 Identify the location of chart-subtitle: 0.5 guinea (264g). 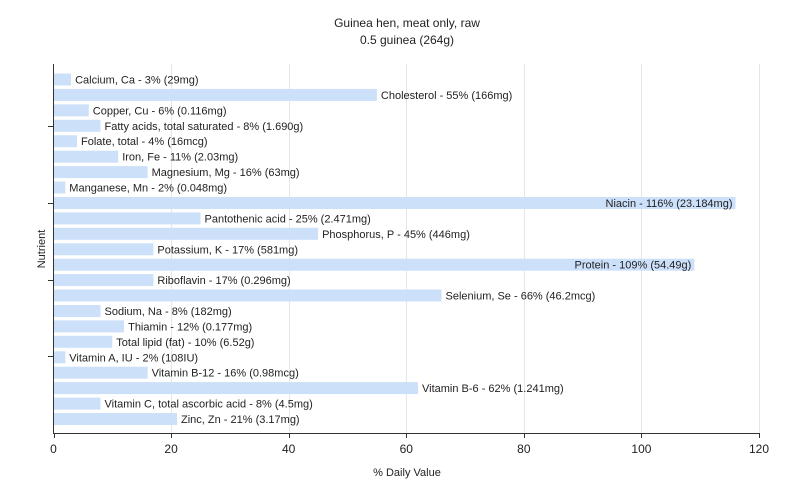
(407, 40).